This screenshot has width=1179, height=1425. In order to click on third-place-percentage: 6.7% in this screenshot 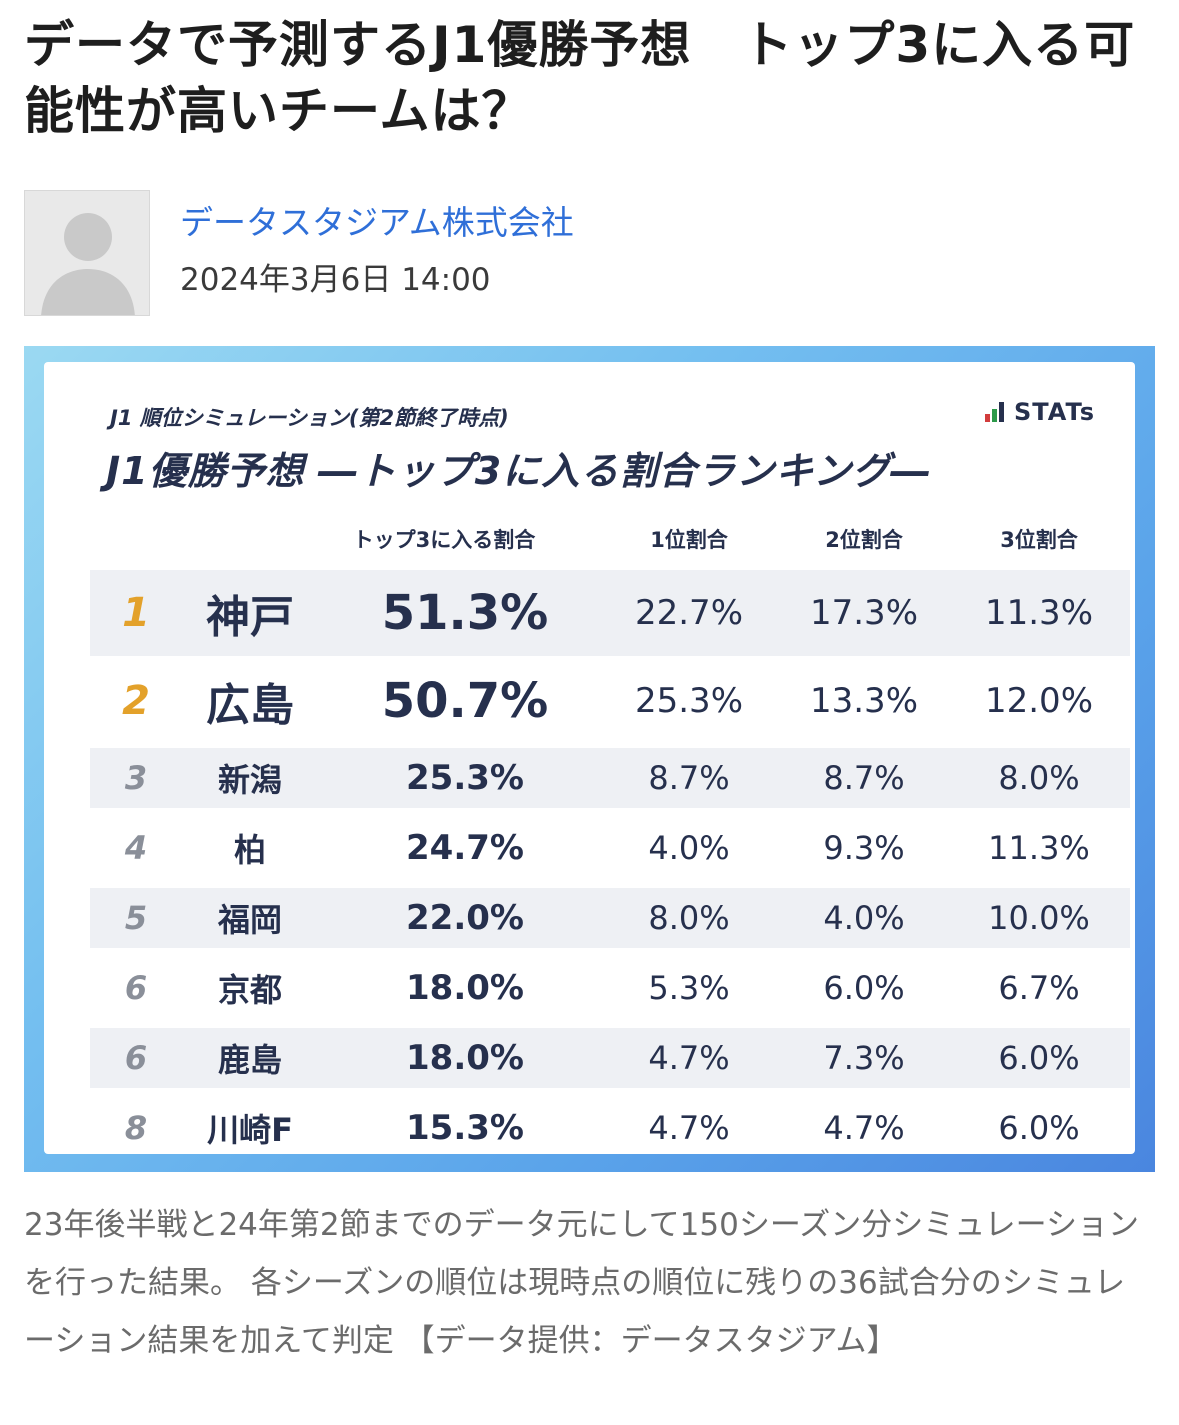, I will do `click(1039, 988)`.